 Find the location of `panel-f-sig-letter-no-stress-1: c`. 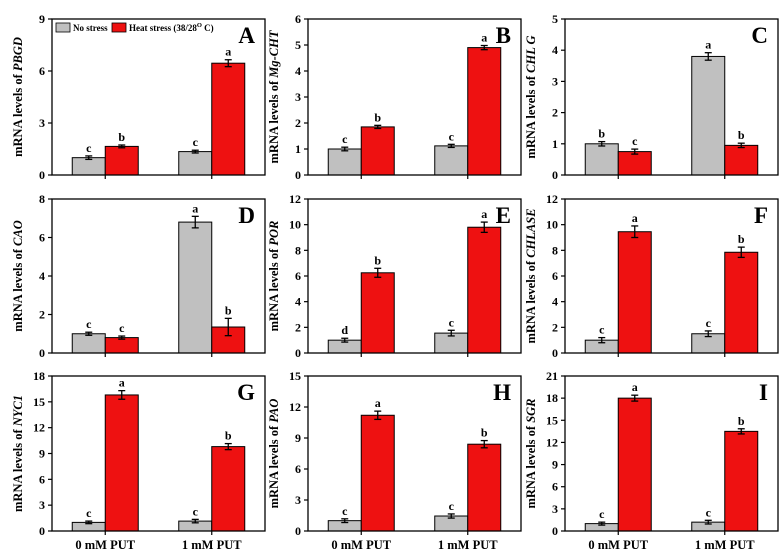

panel-f-sig-letter-no-stress-1: c is located at coordinates (602, 330).